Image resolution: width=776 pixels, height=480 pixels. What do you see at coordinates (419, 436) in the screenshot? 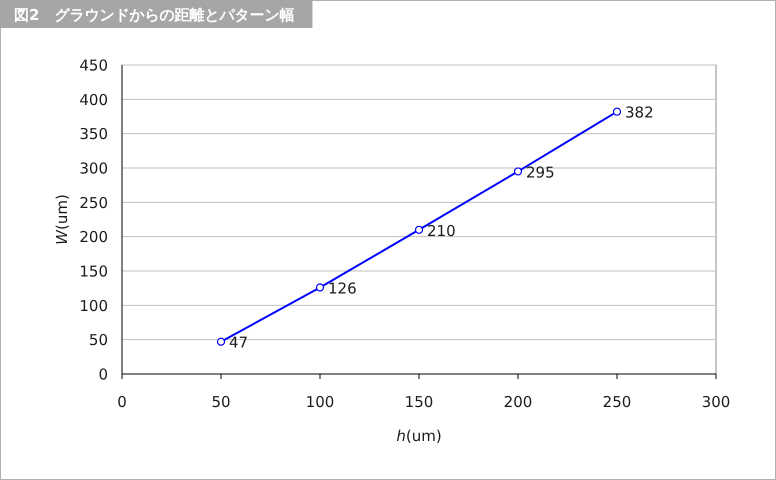
I see `x-axis-title: h(um)` at bounding box center [419, 436].